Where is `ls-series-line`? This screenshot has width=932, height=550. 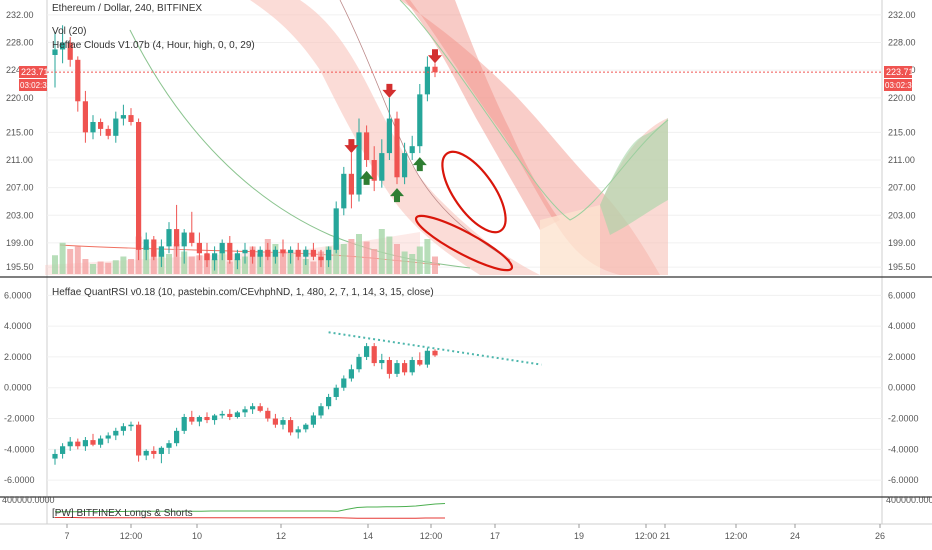 ls-series-line is located at coordinates (250, 518).